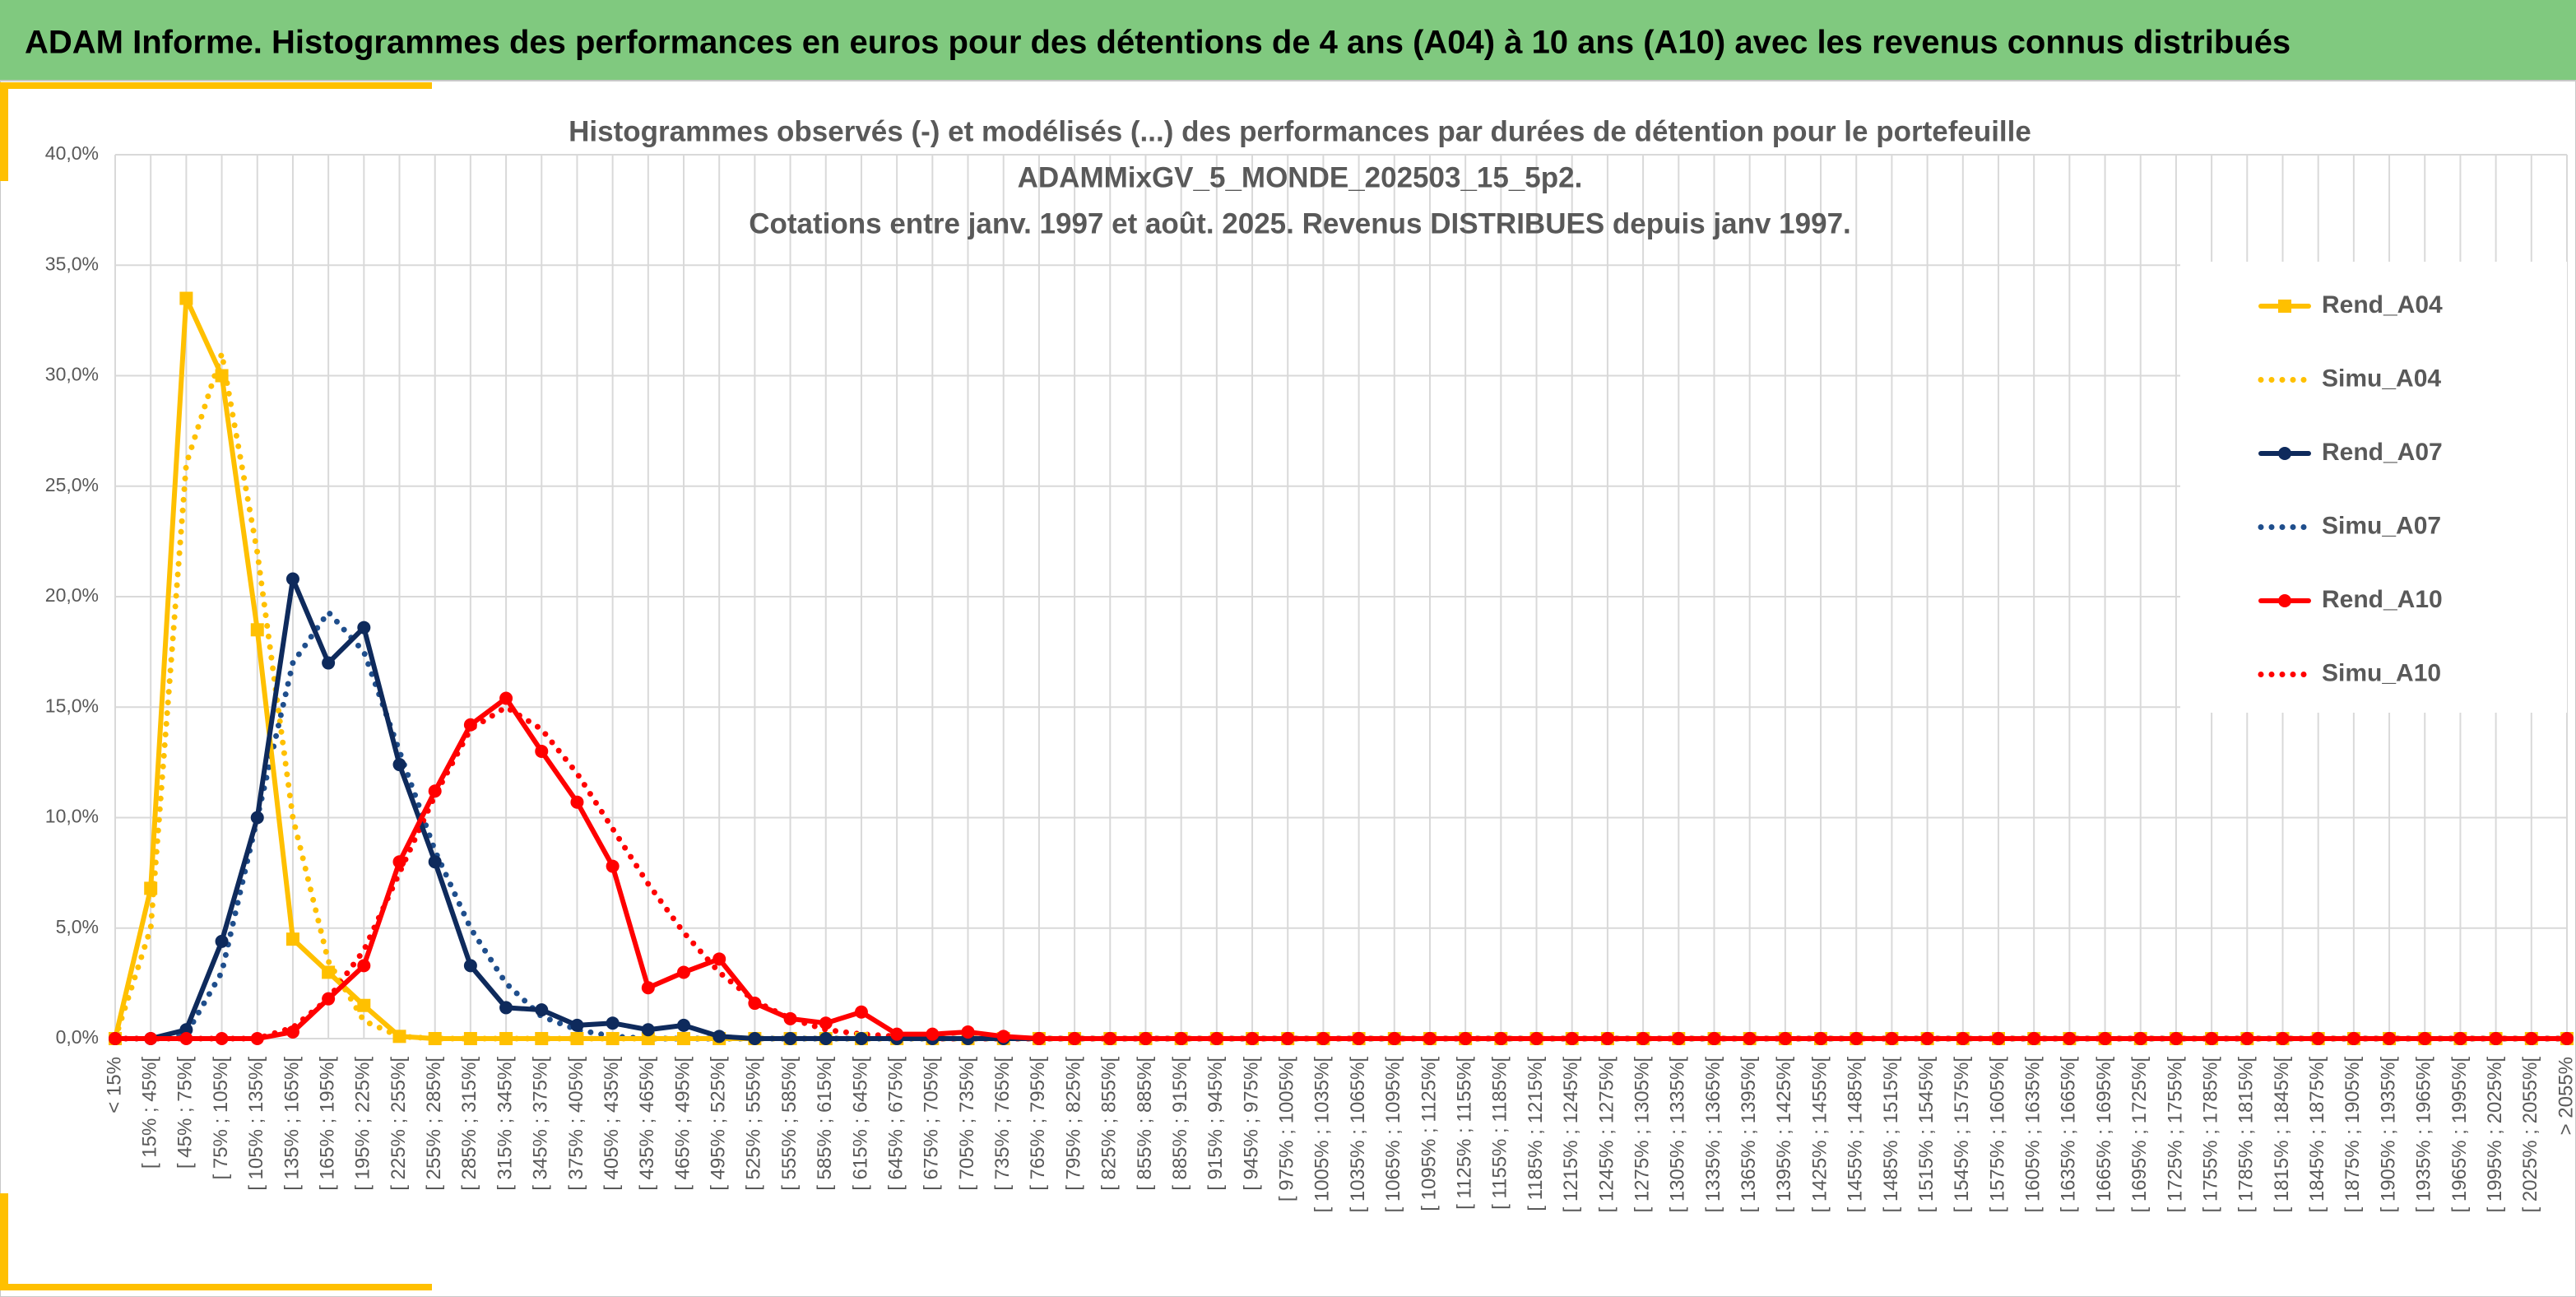  I want to click on x-tick-label: [ 1215% ; 1245%[, so click(1571, 1135).